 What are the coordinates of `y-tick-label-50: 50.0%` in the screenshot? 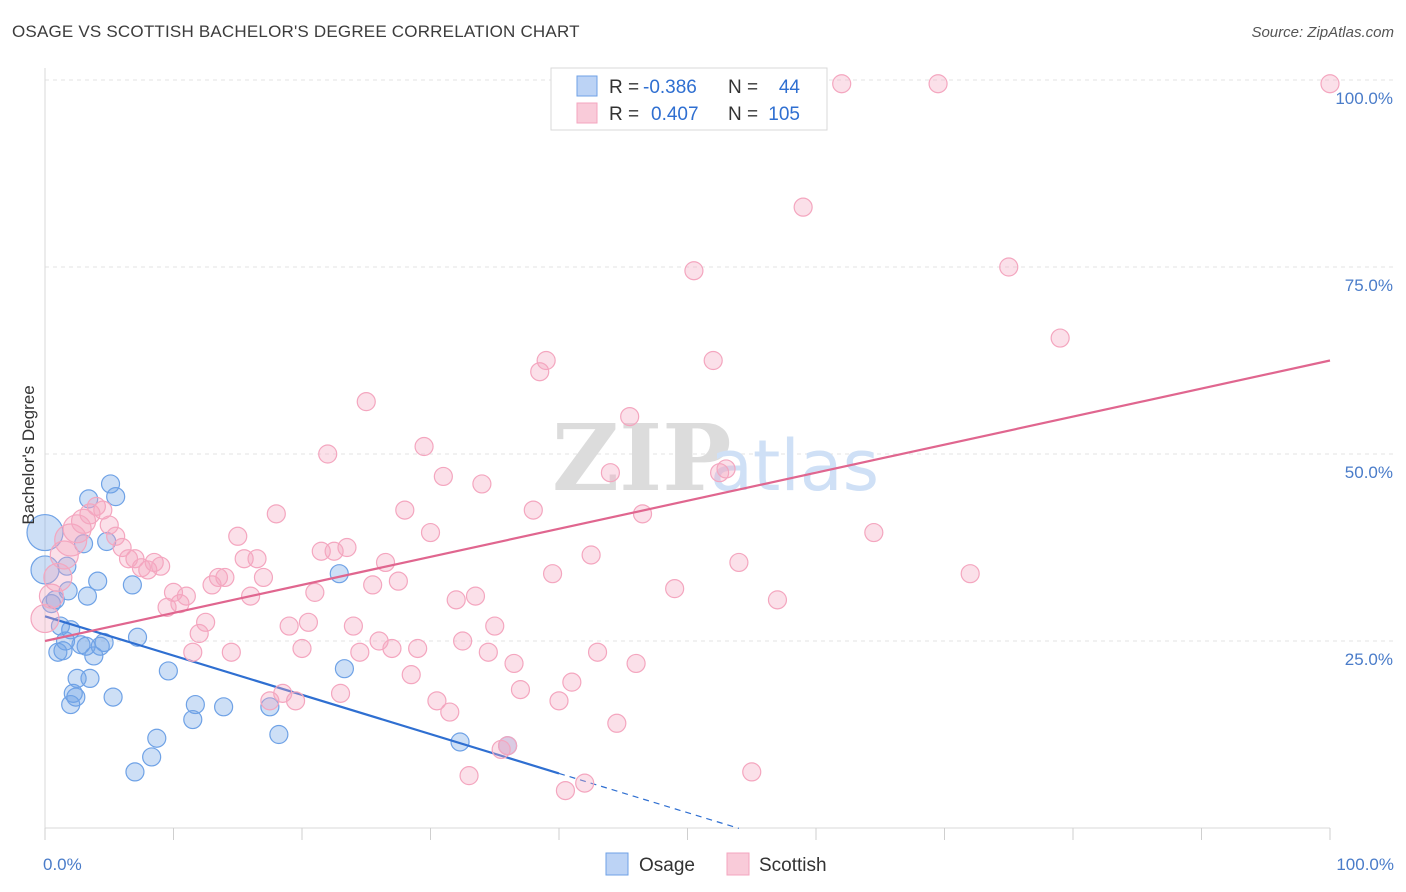 It's located at (1369, 472).